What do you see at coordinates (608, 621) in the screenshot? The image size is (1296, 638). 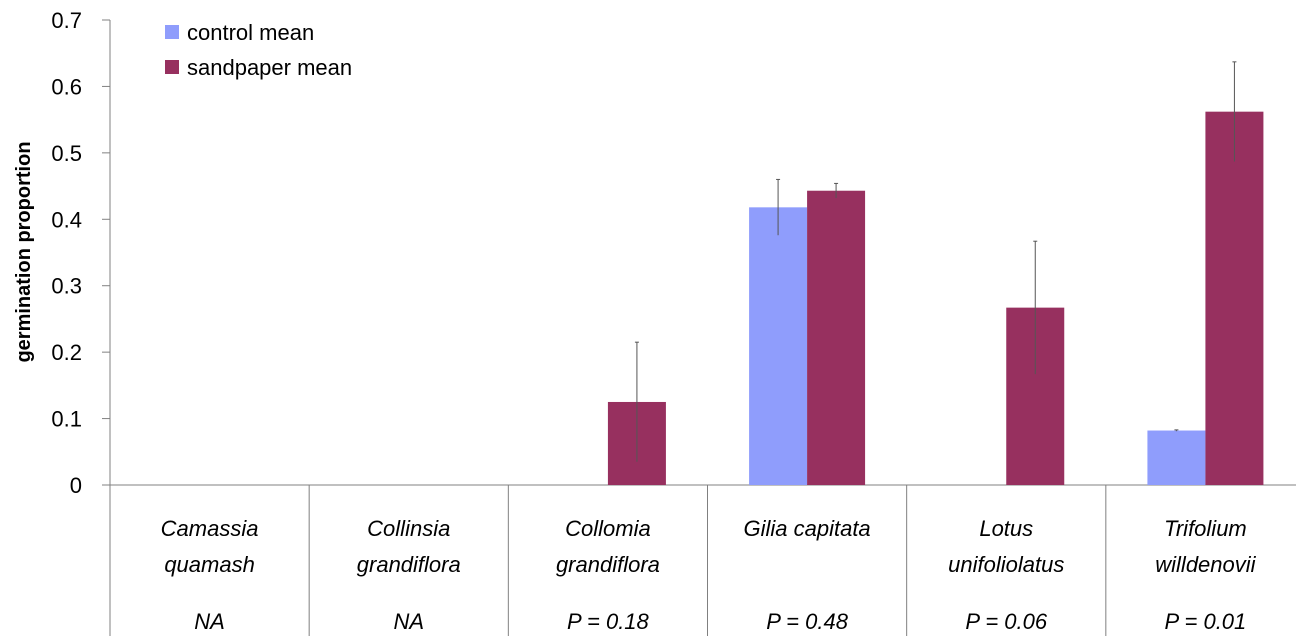 I see `p-value-label: P = 0.18` at bounding box center [608, 621].